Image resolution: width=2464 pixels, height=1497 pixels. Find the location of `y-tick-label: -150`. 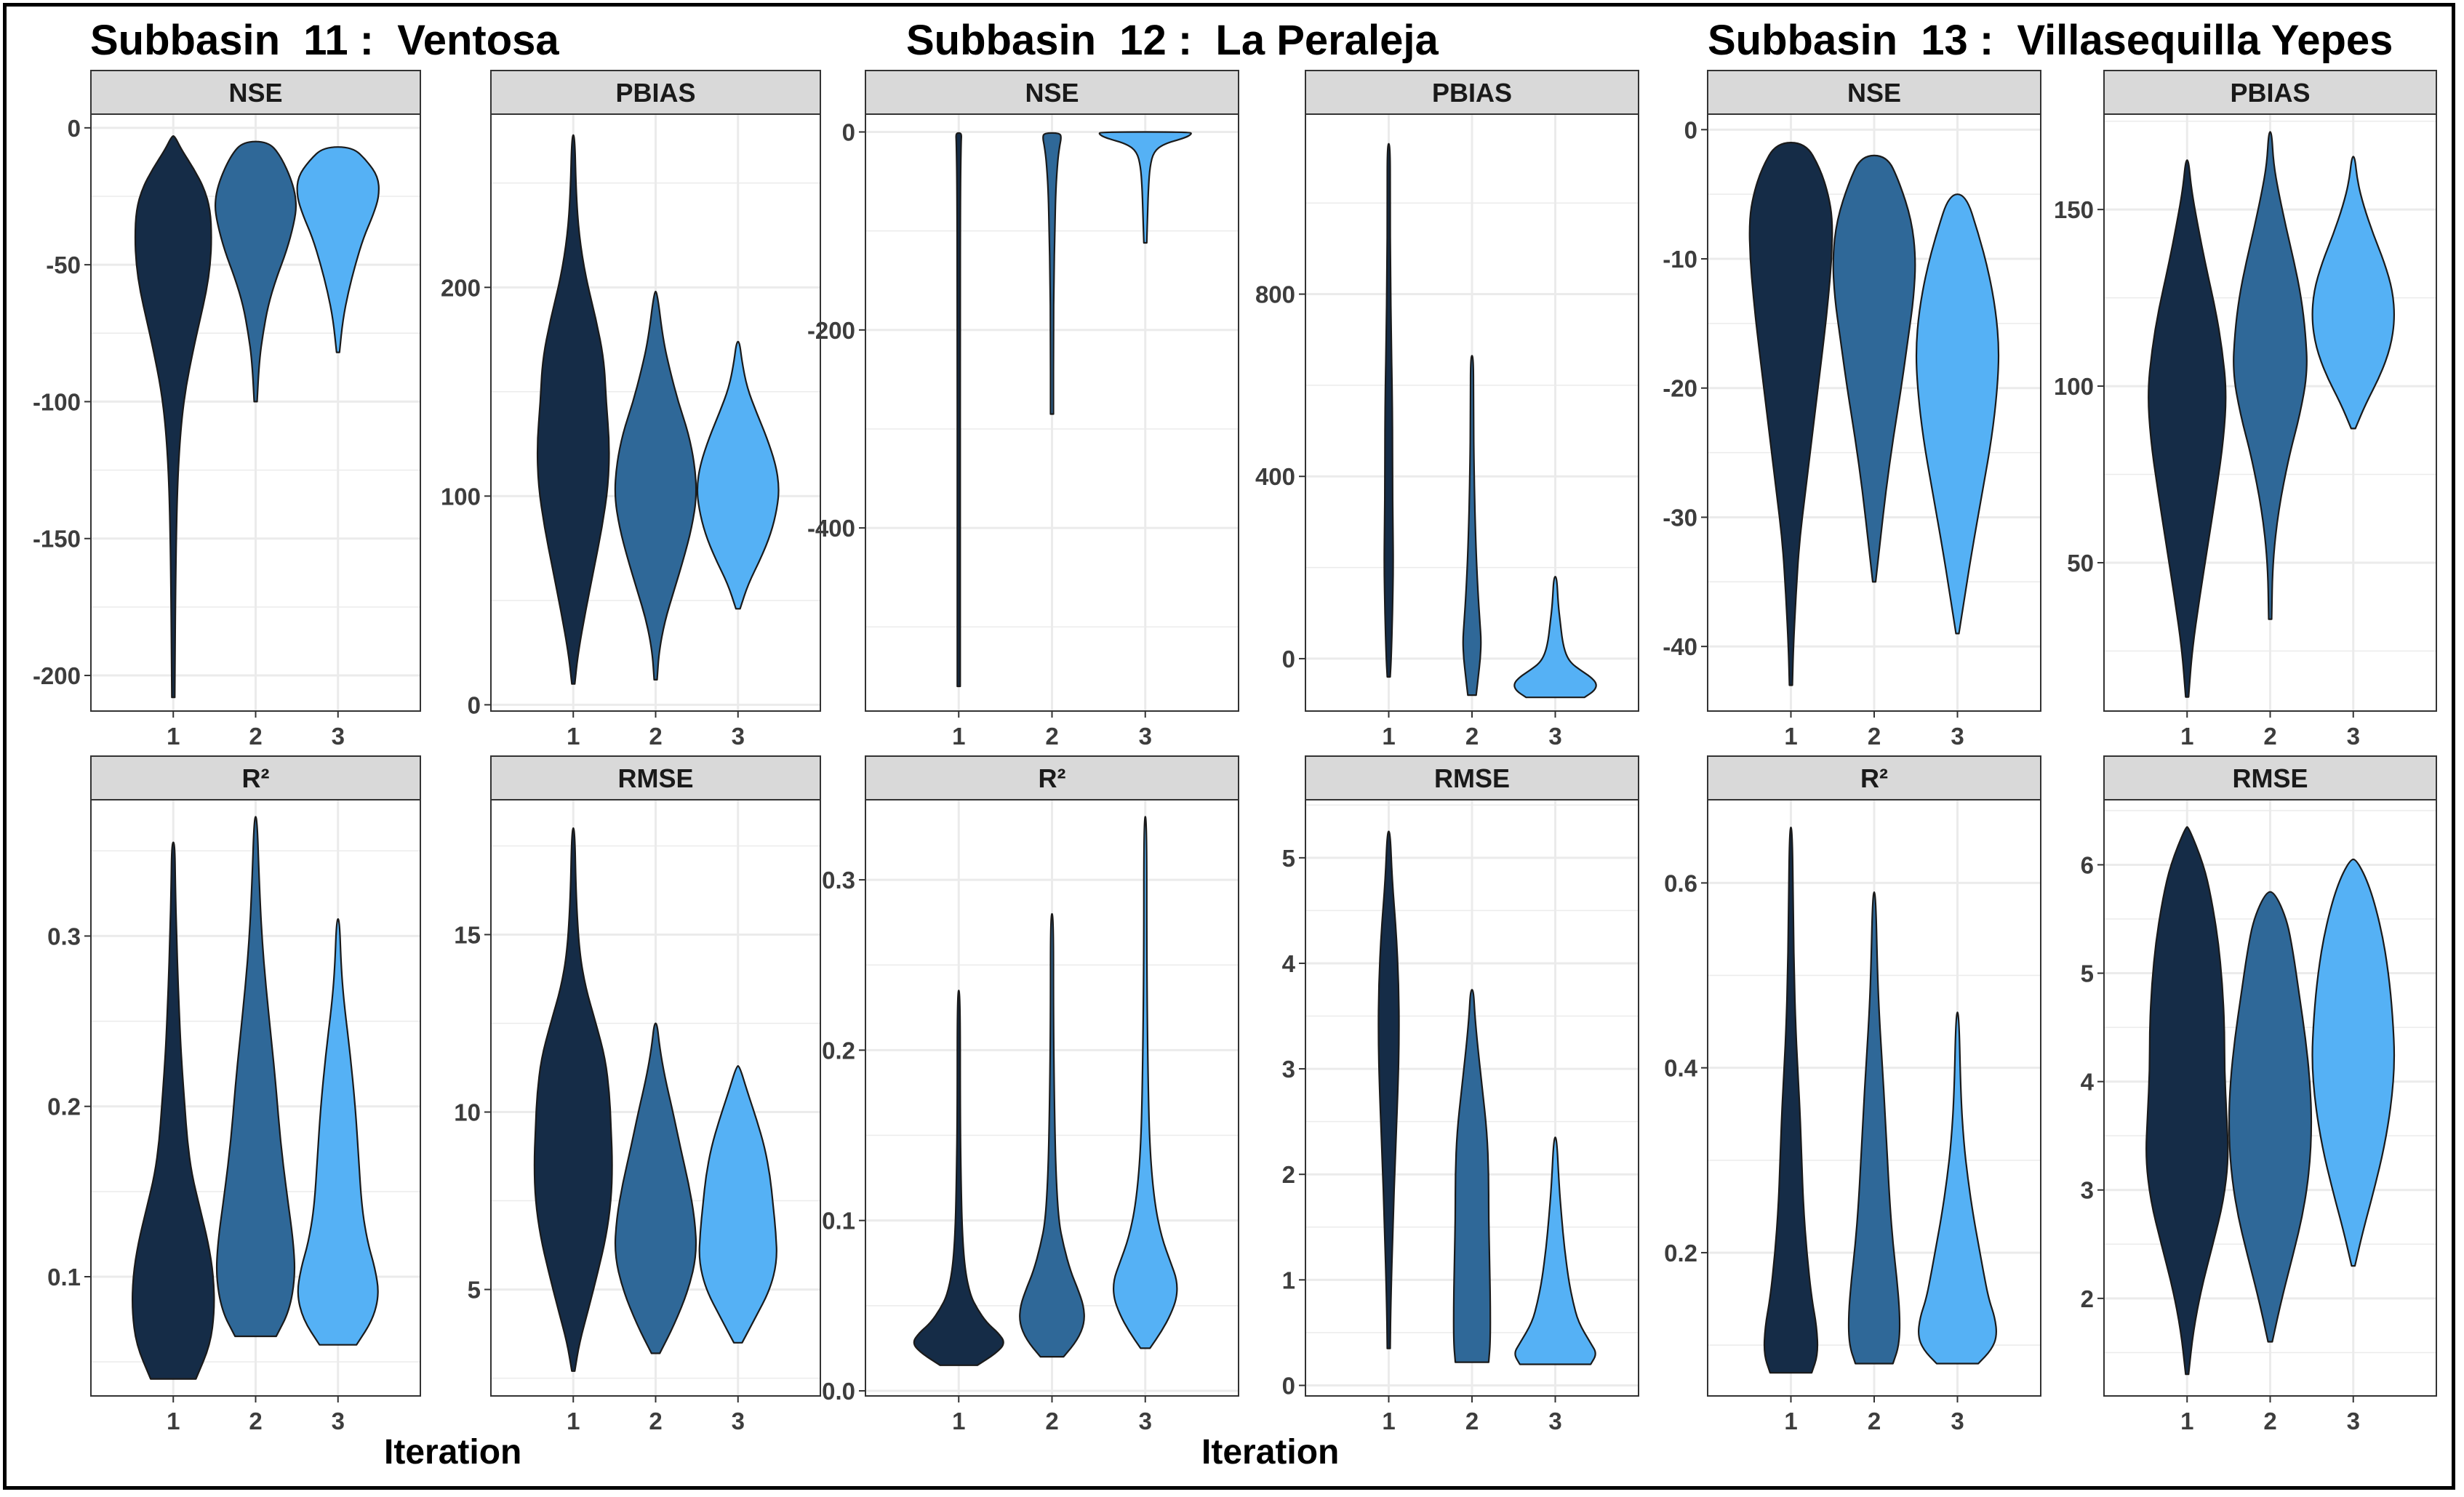

y-tick-label: -150 is located at coordinates (57, 539).